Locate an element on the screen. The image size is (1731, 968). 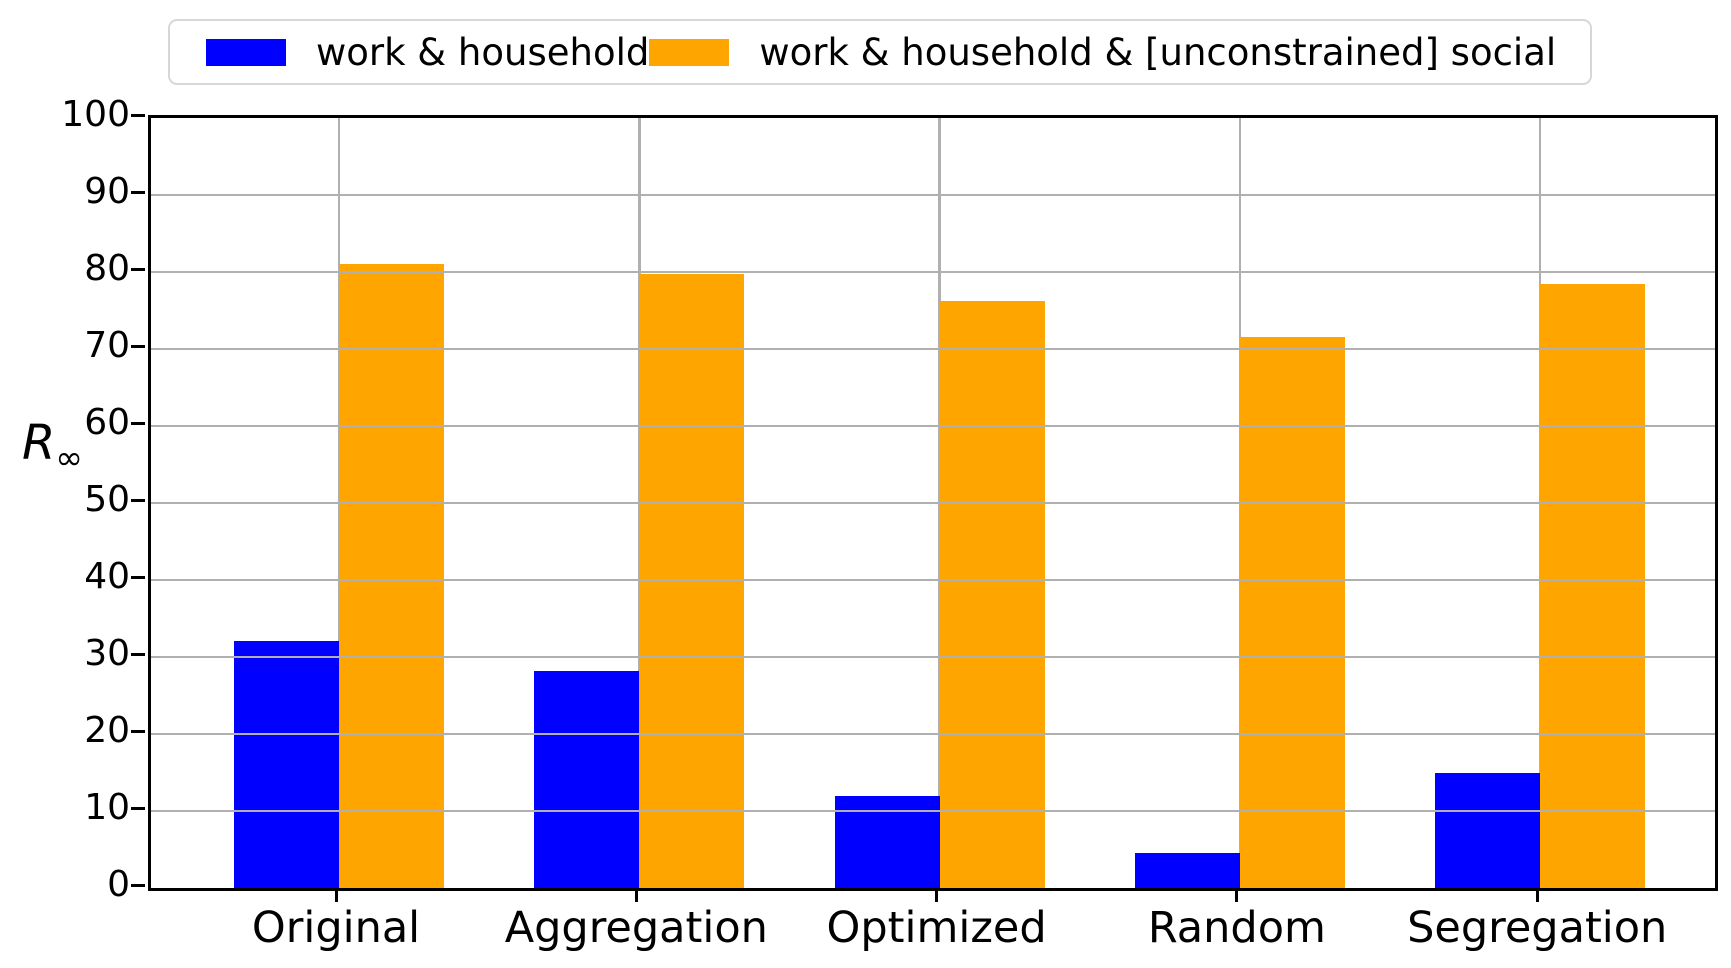
legend-label: work & household is located at coordinates (483, 52).